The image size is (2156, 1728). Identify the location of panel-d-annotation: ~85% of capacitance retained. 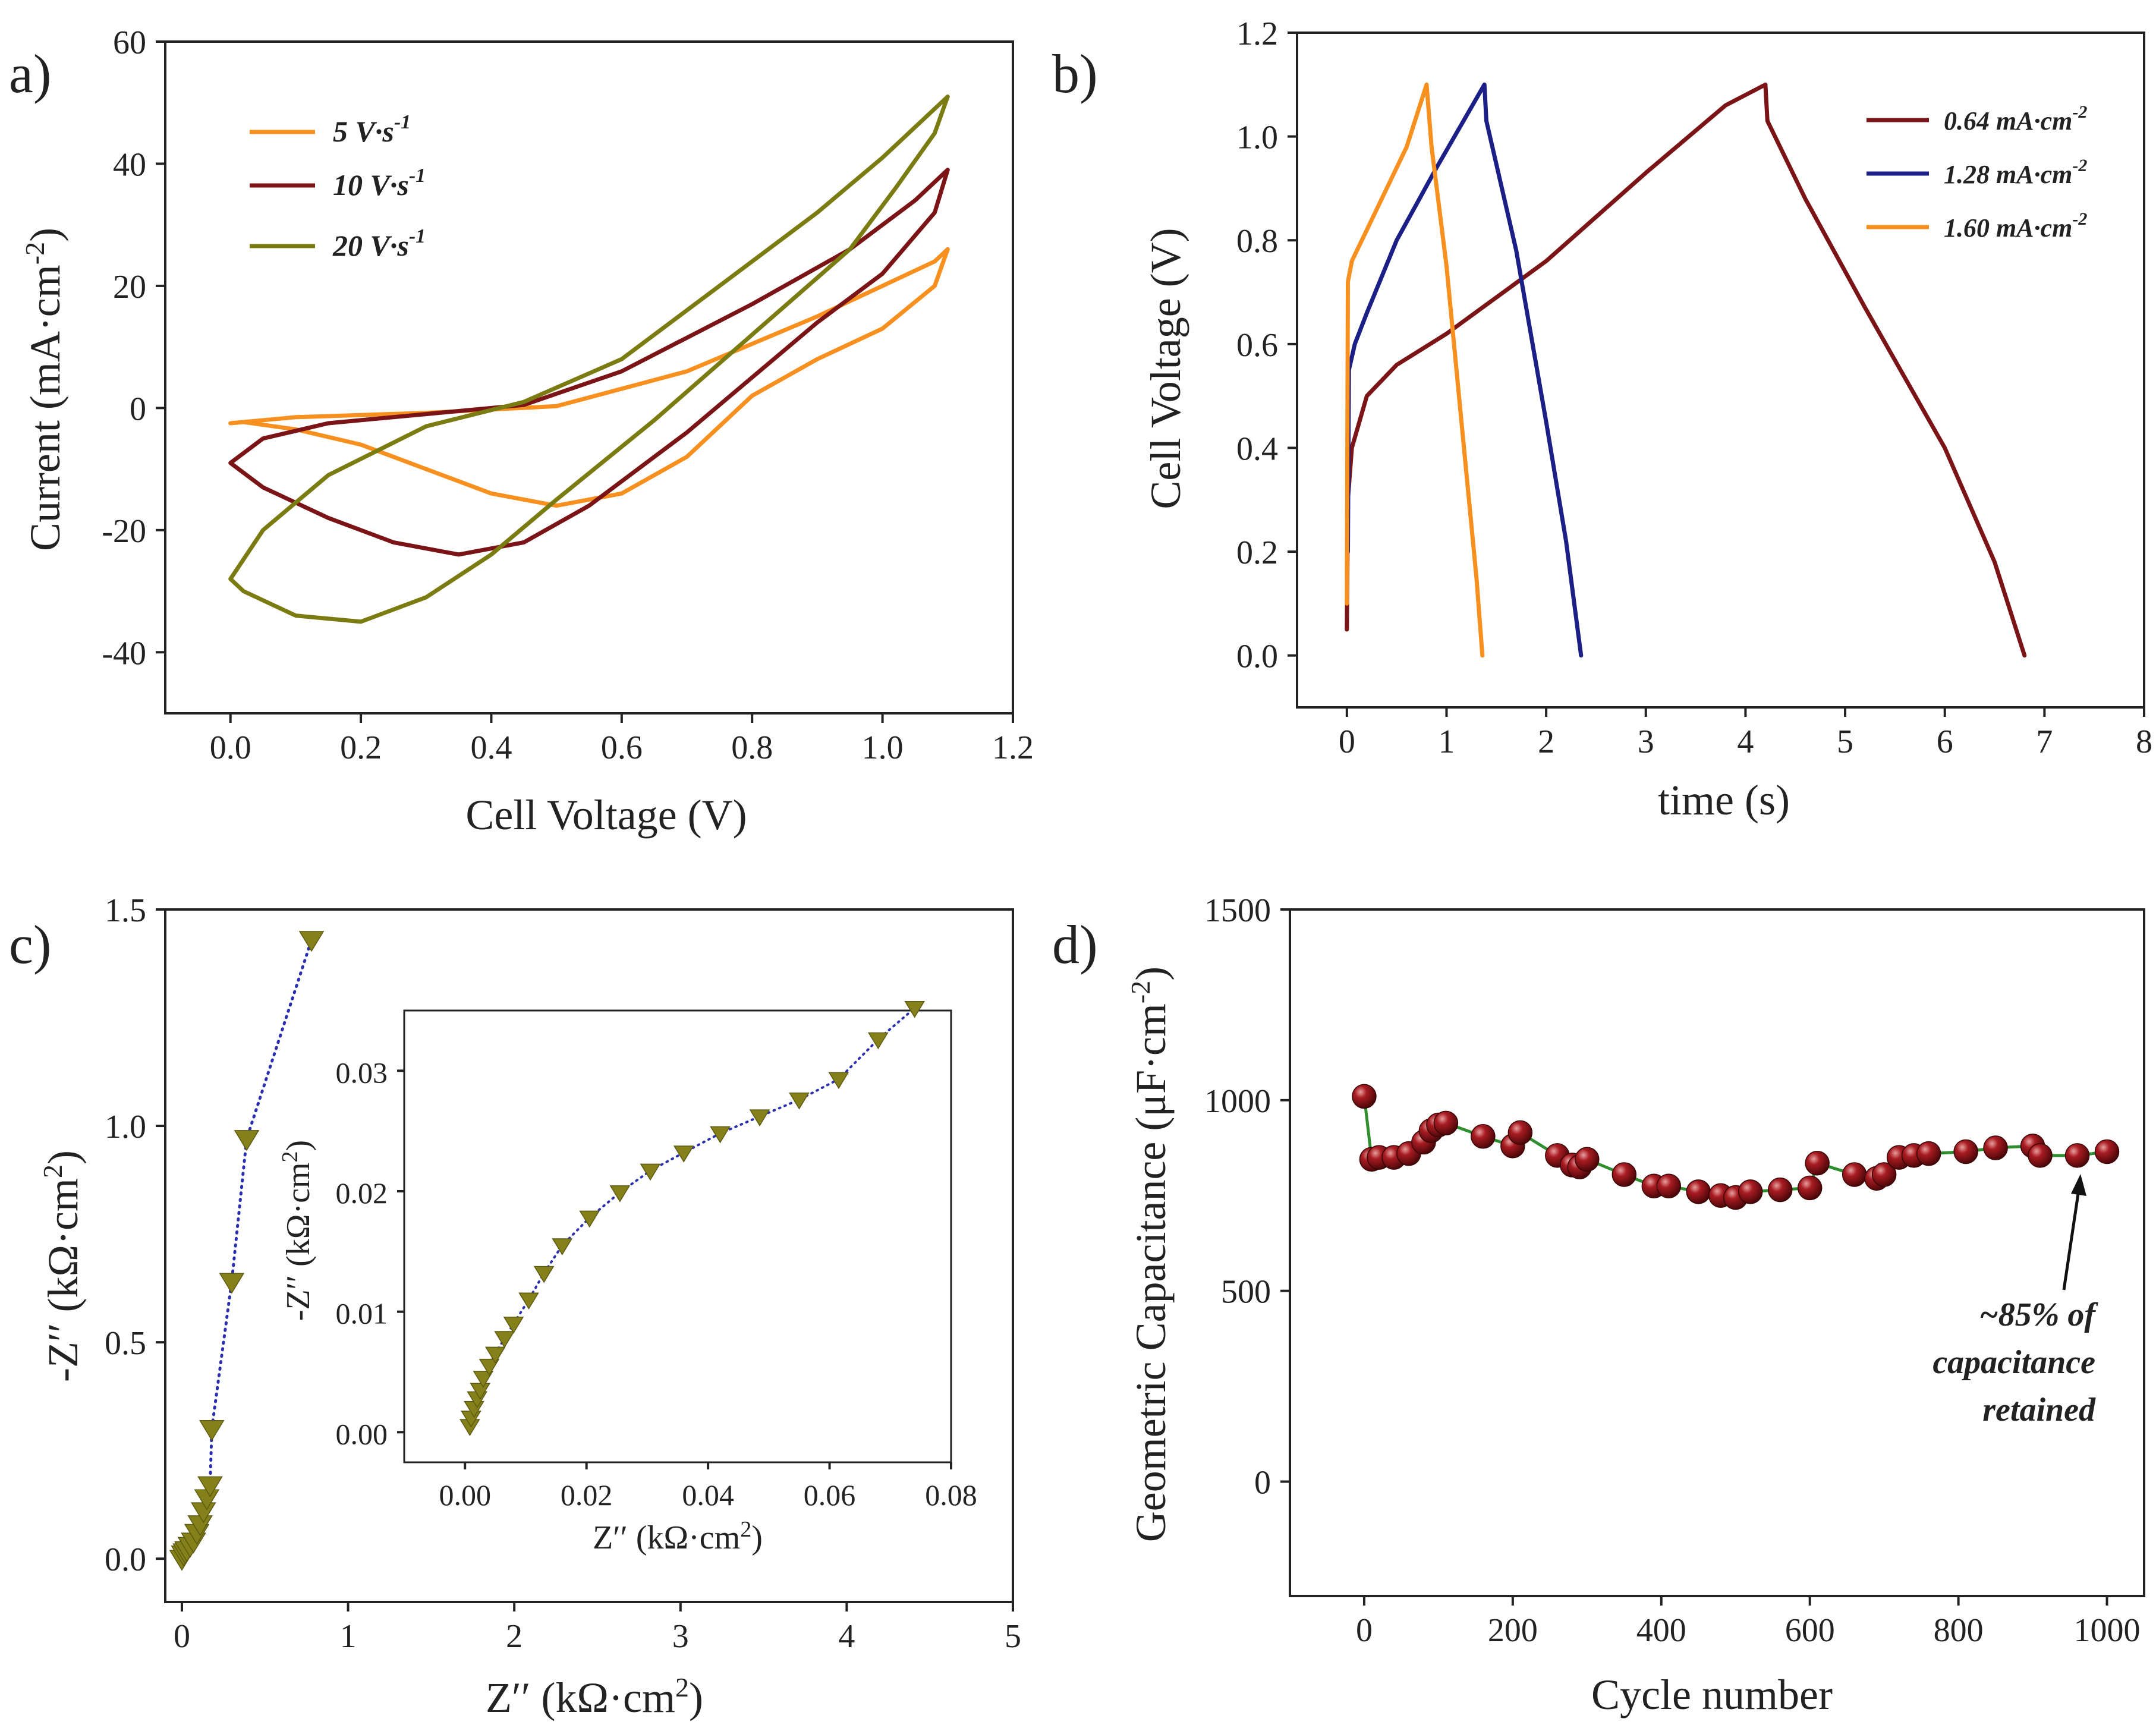
(2015, 1301).